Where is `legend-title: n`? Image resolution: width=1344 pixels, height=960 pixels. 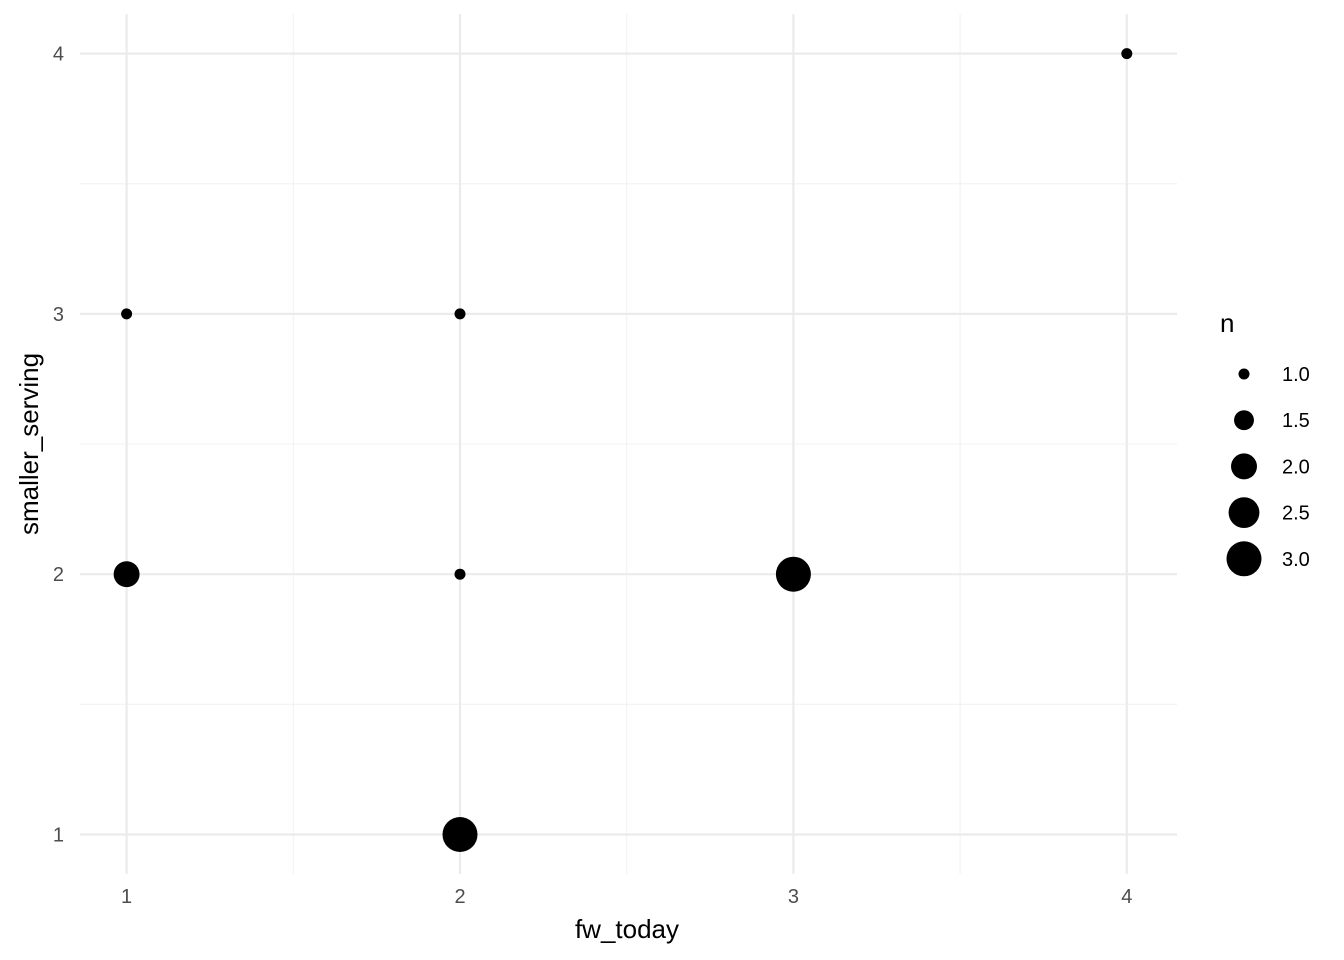
legend-title: n is located at coordinates (1227, 323).